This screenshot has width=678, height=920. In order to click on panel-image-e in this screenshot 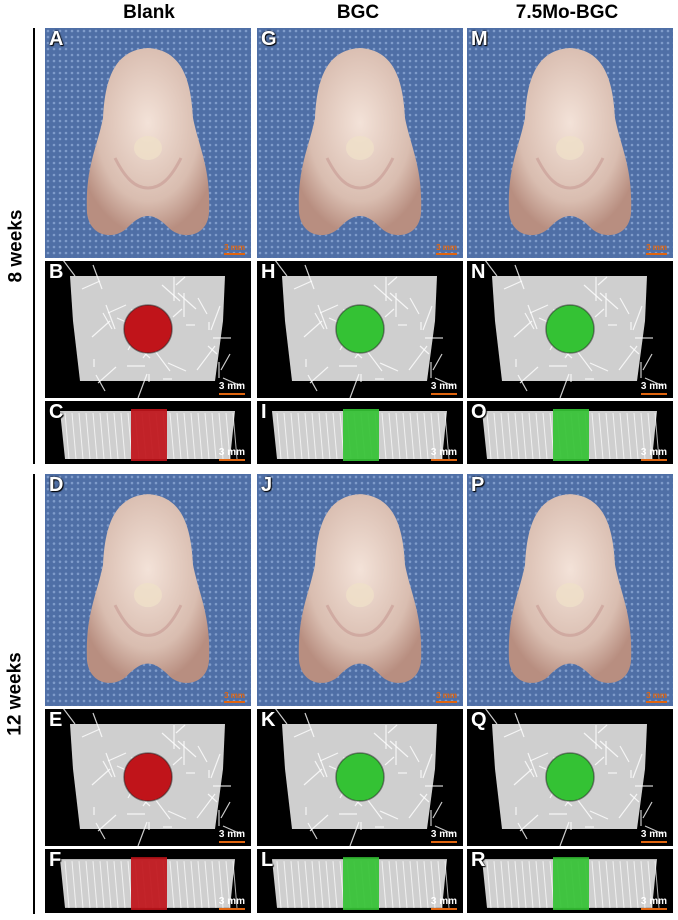, I will do `click(148, 777)`.